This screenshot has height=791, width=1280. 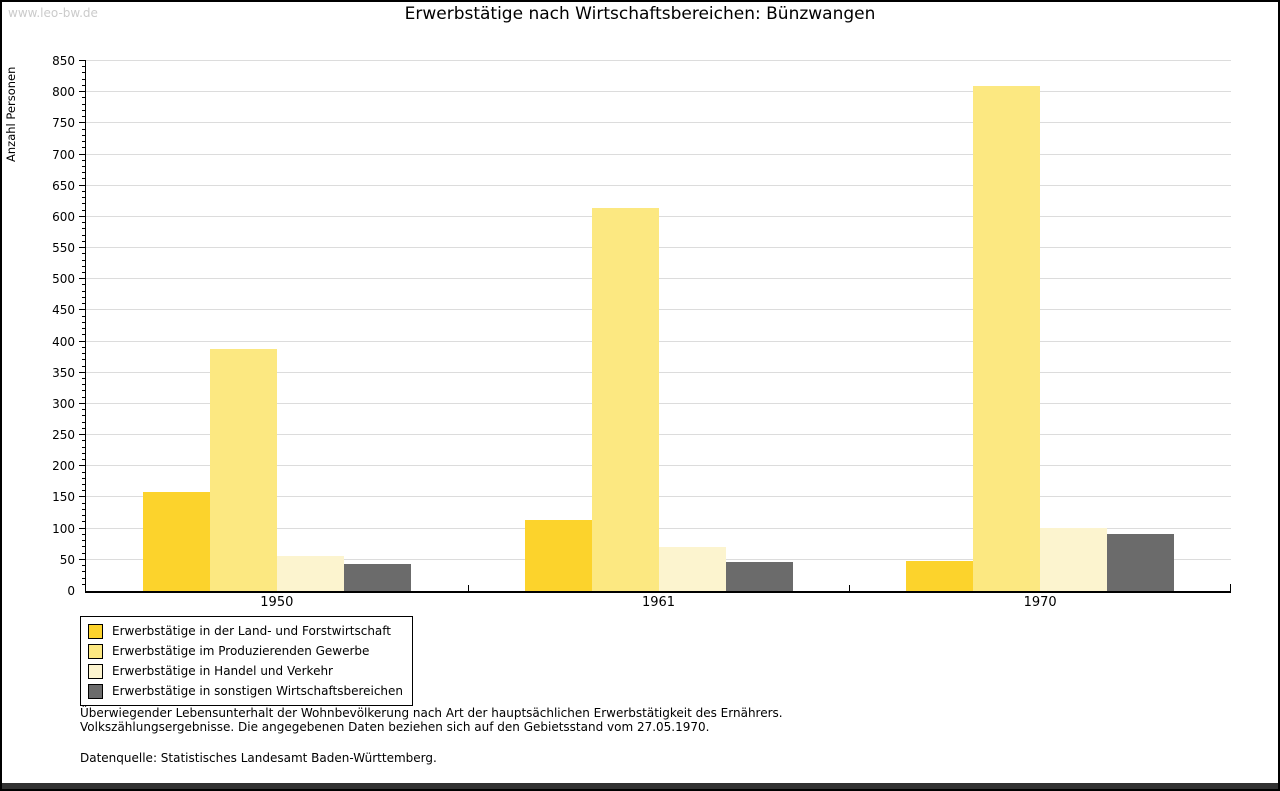 I want to click on x-end-tick, so click(x=1230, y=587).